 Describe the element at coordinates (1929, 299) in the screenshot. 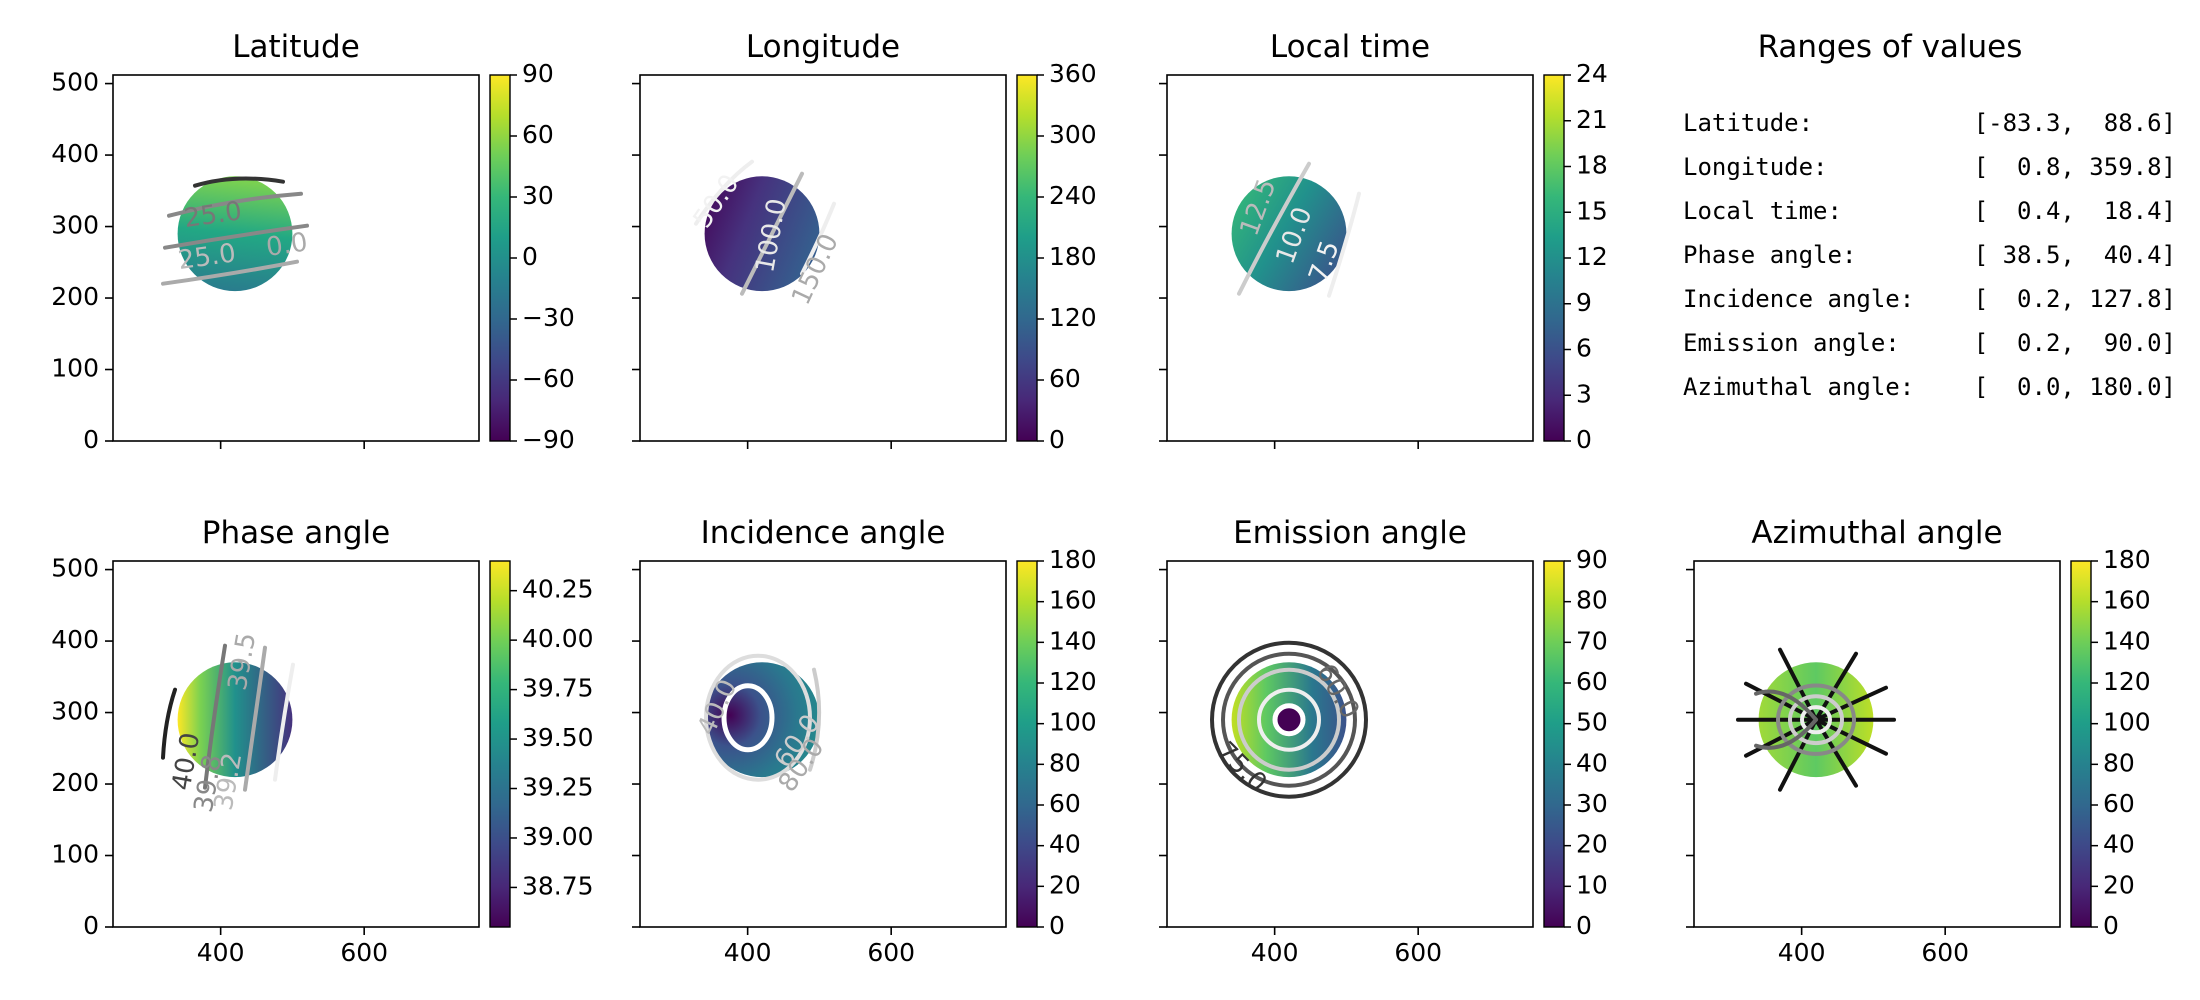

I see `ranges-row: Incidence angle: [ 0.2, 127.8]` at that location.